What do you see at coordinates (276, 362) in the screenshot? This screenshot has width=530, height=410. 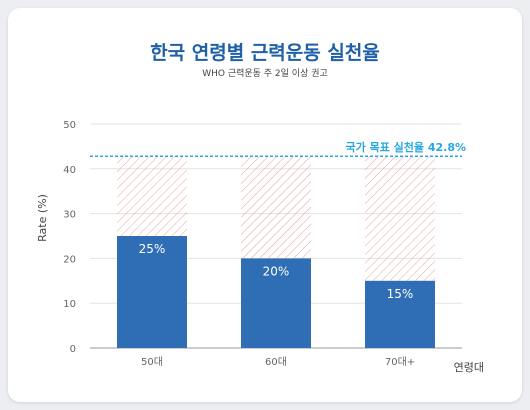 I see `x-tick-label: 60대` at bounding box center [276, 362].